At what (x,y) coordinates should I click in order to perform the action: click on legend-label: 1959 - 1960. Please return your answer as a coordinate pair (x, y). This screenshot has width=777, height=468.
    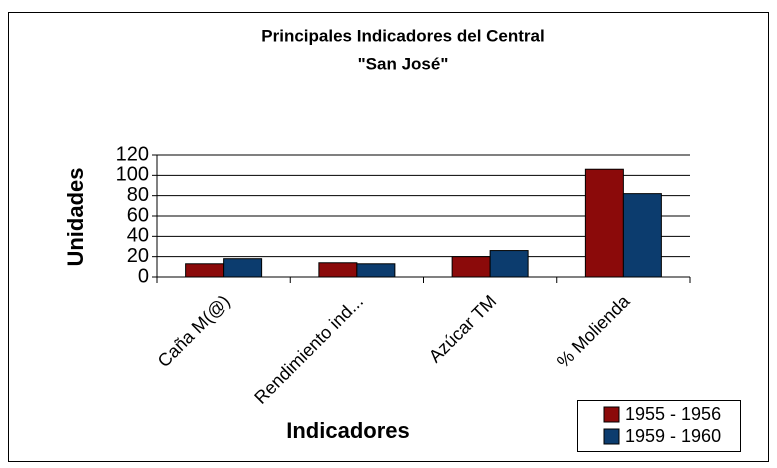
    Looking at the image, I should click on (673, 436).